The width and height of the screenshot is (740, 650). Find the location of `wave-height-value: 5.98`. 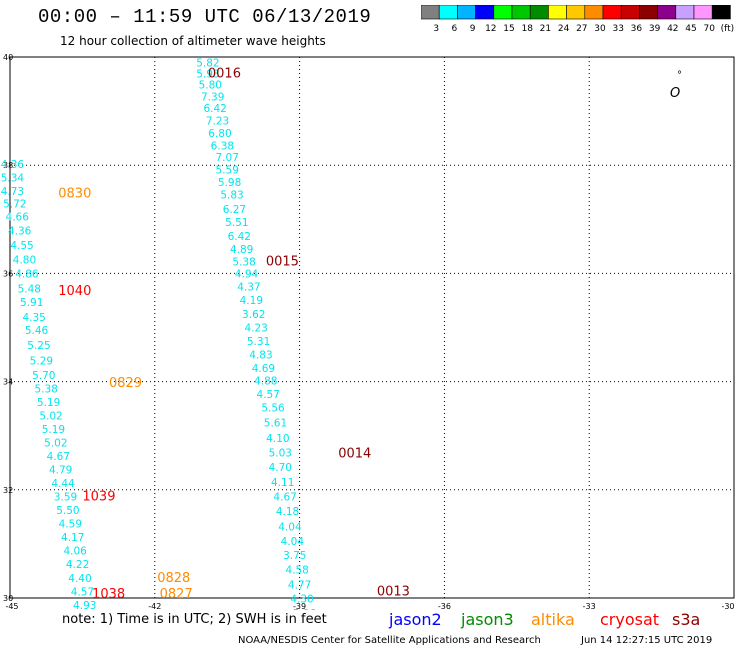

wave-height-value: 5.98 is located at coordinates (229, 183).